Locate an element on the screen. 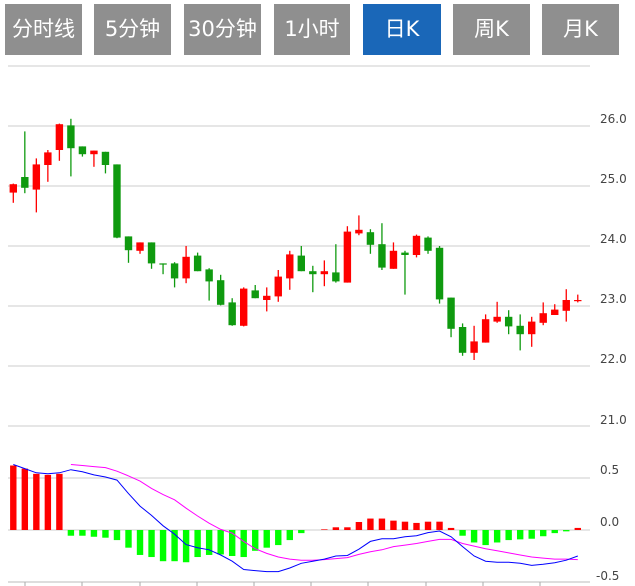  tab-5min: 5分钟 is located at coordinates (132, 29).